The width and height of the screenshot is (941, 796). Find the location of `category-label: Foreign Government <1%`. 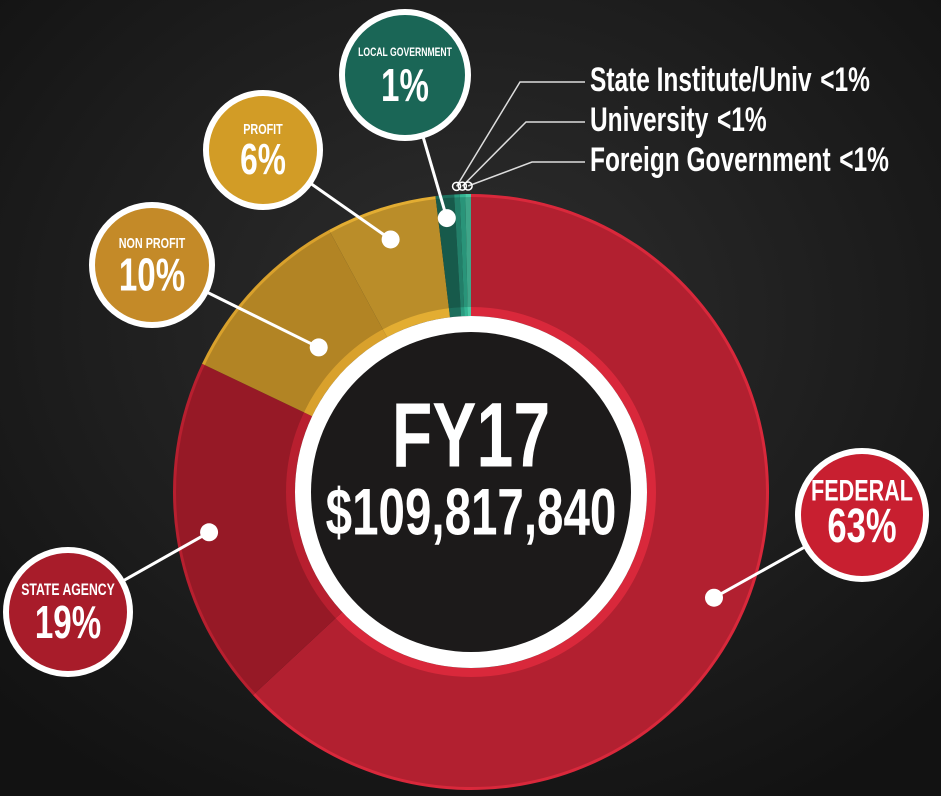

category-label: Foreign Government <1% is located at coordinates (739, 160).